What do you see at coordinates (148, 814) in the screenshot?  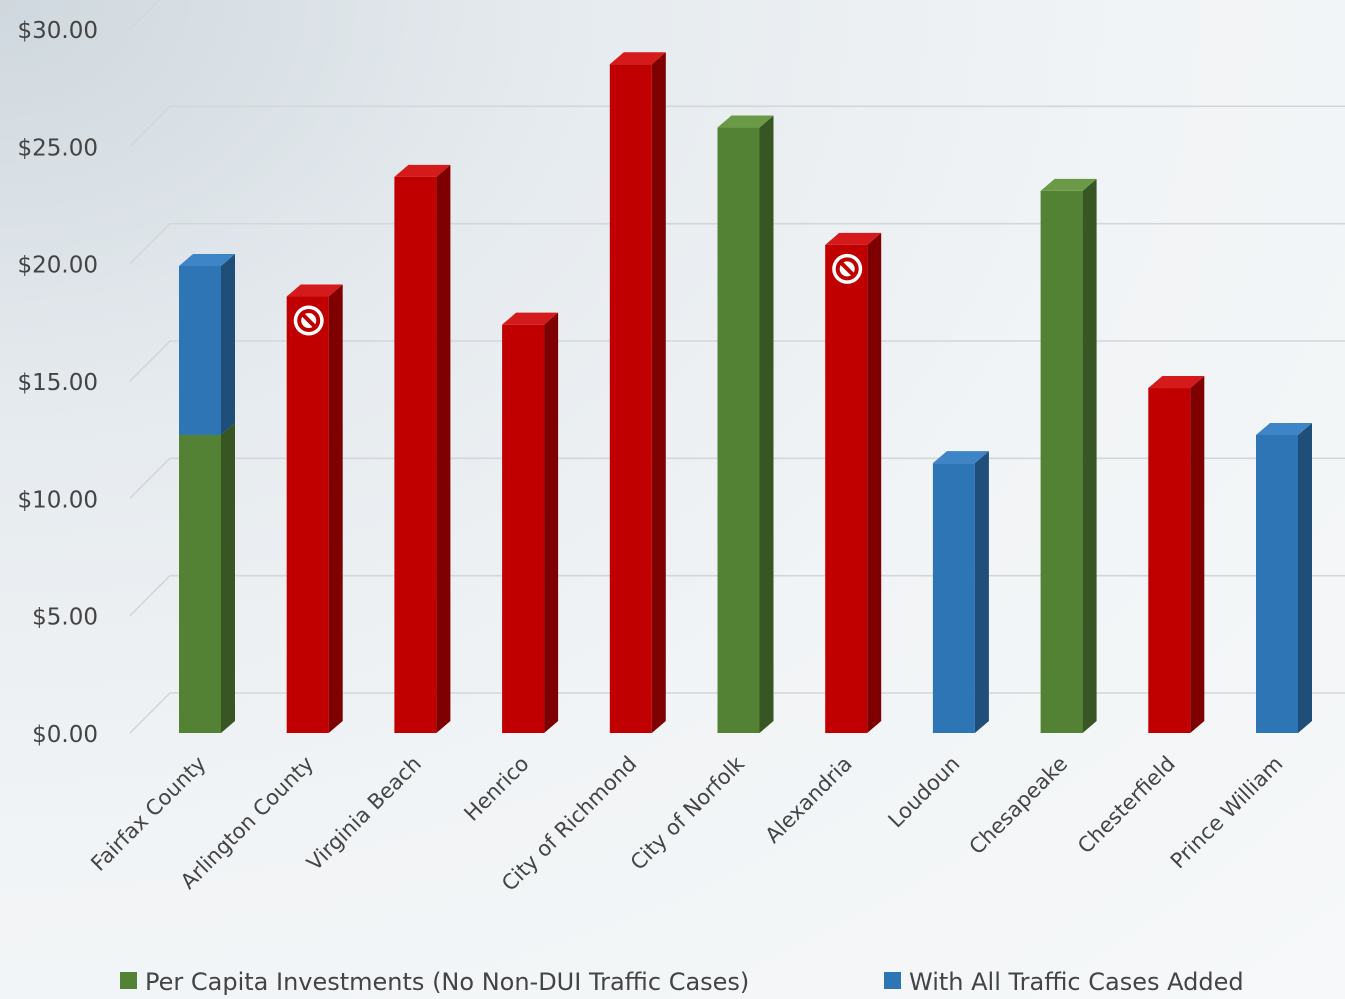 I see `x-category-label: Fairfax County` at bounding box center [148, 814].